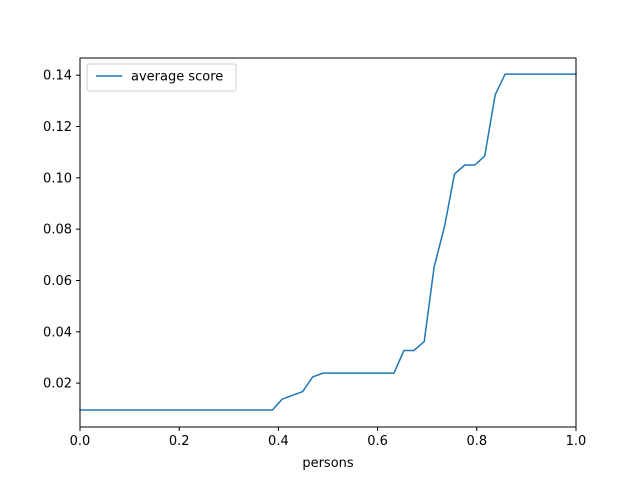 The image size is (640, 480). What do you see at coordinates (377, 441) in the screenshot?
I see `x-tick-label: 0.6` at bounding box center [377, 441].